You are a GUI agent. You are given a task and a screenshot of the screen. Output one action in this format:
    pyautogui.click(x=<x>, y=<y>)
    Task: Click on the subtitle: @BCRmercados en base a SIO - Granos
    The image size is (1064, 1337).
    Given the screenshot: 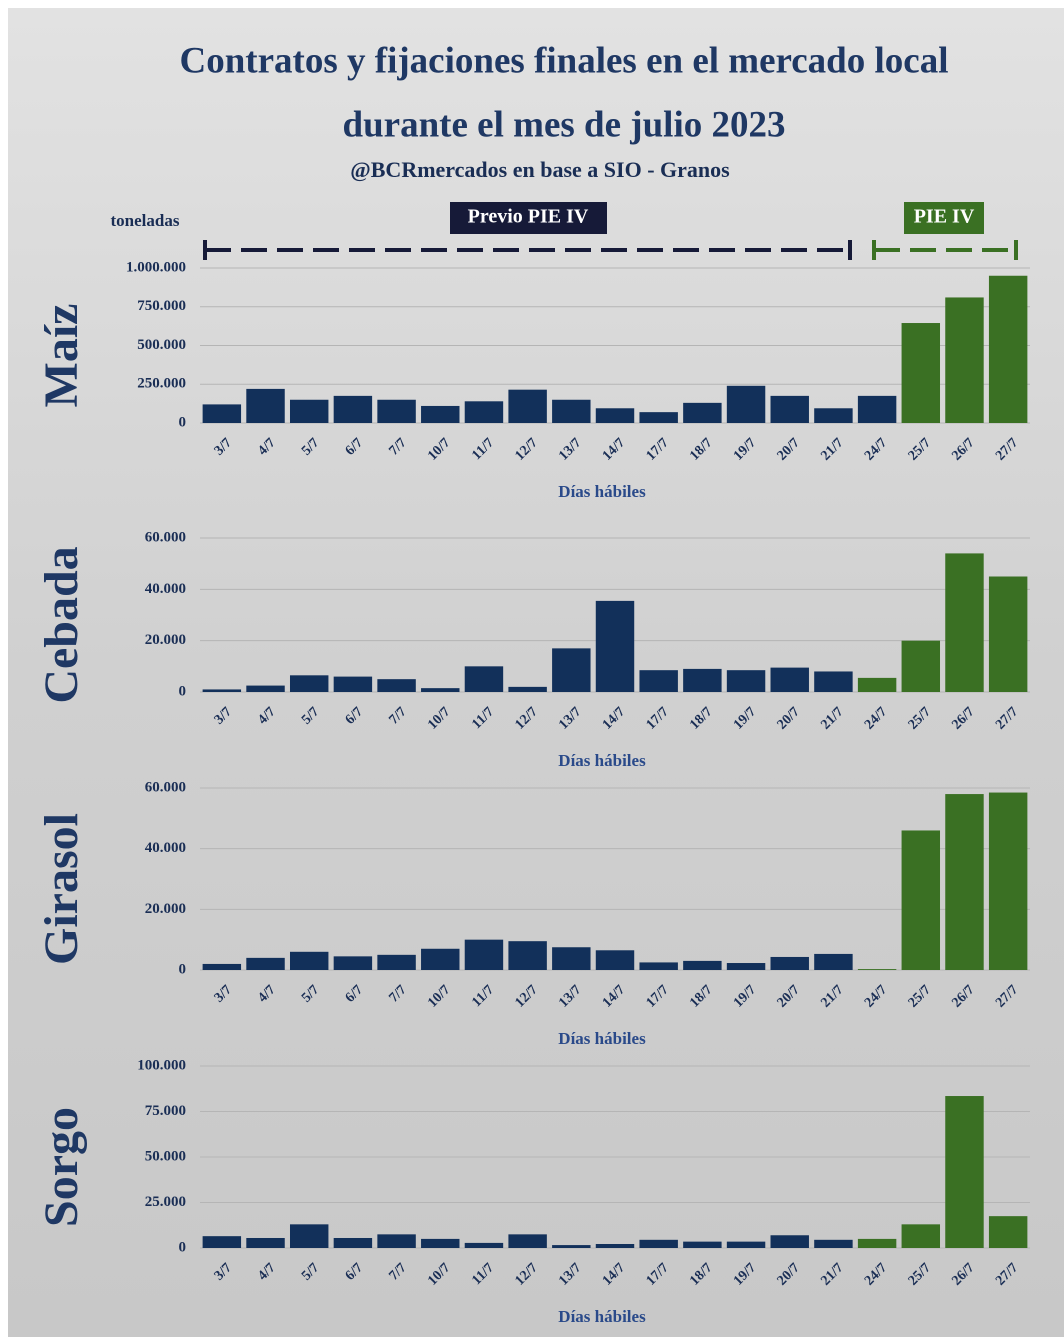 What is the action you would take?
    pyautogui.click(x=540, y=169)
    